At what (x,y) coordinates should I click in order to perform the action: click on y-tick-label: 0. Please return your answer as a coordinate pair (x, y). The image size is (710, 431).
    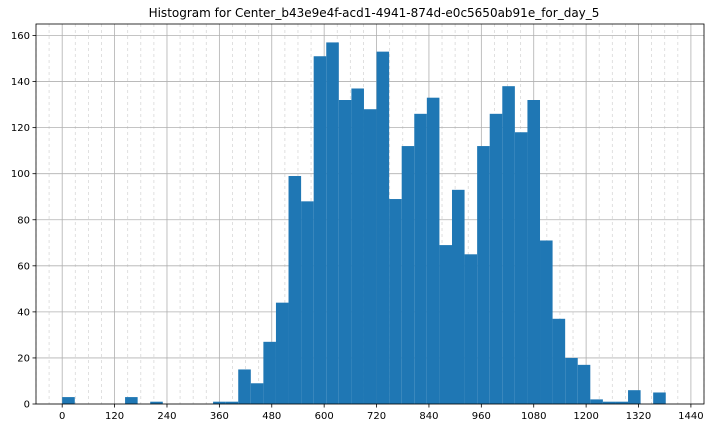
    Looking at the image, I should click on (27, 405).